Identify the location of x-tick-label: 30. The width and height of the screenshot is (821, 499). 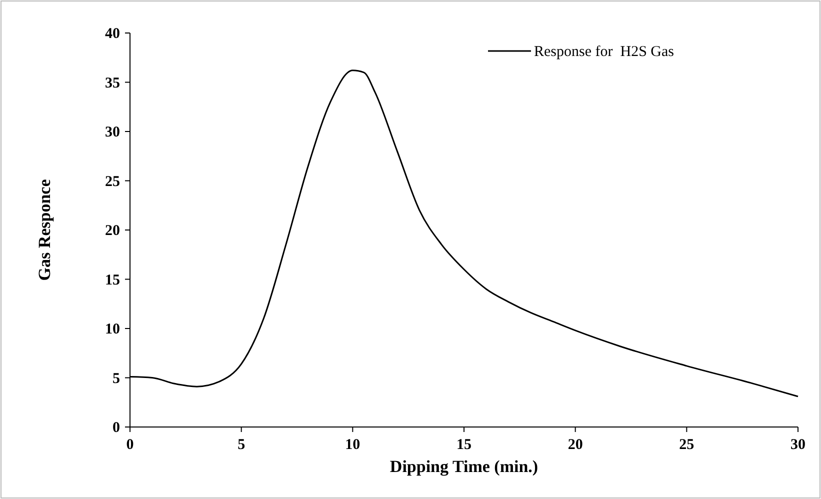
(798, 445).